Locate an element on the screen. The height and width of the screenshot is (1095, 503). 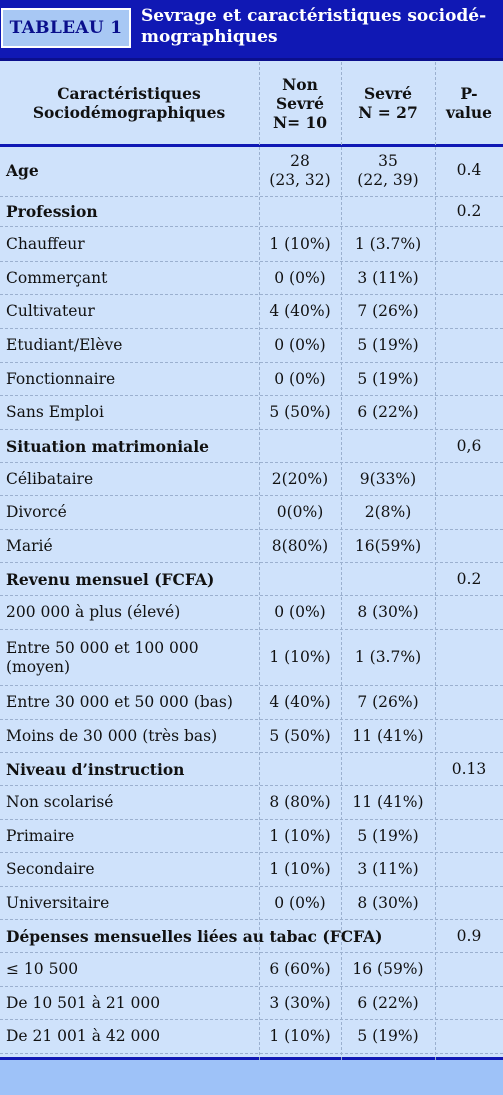
cell-sevre: 6 (22%) is located at coordinates (388, 412).